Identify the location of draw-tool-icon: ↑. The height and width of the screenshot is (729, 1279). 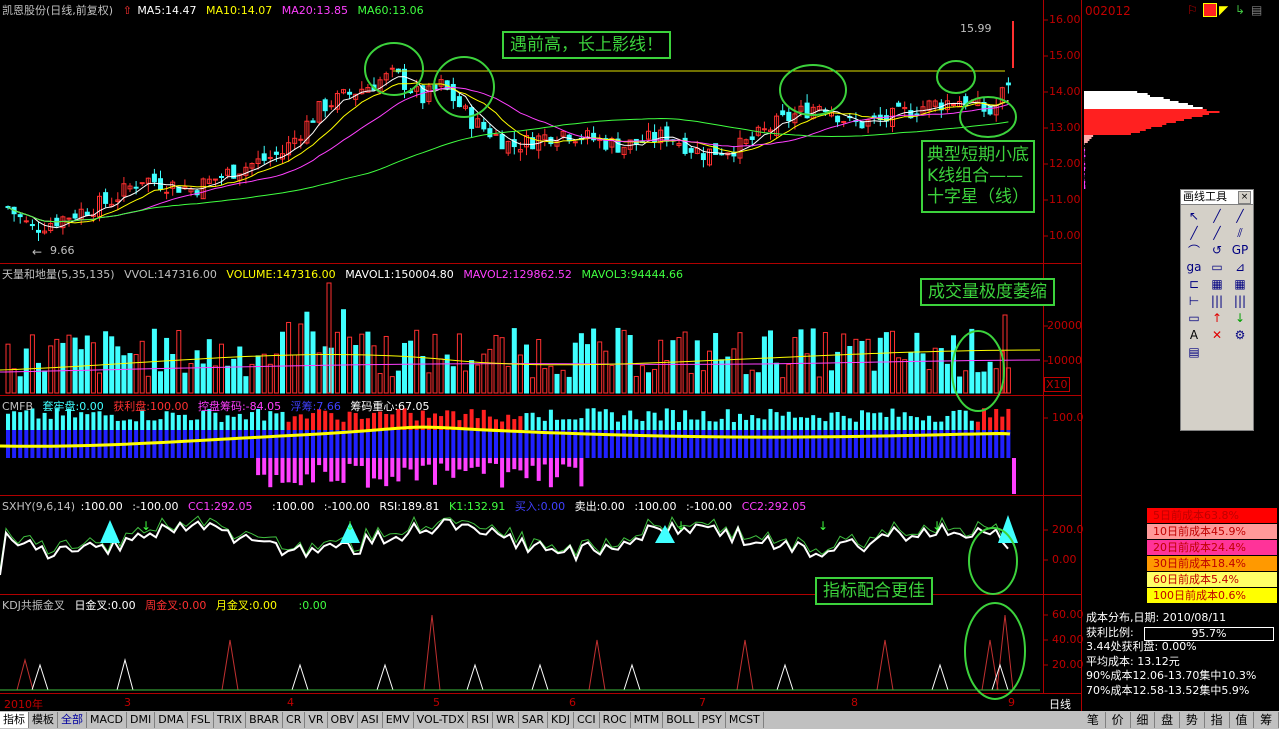
(1217, 318).